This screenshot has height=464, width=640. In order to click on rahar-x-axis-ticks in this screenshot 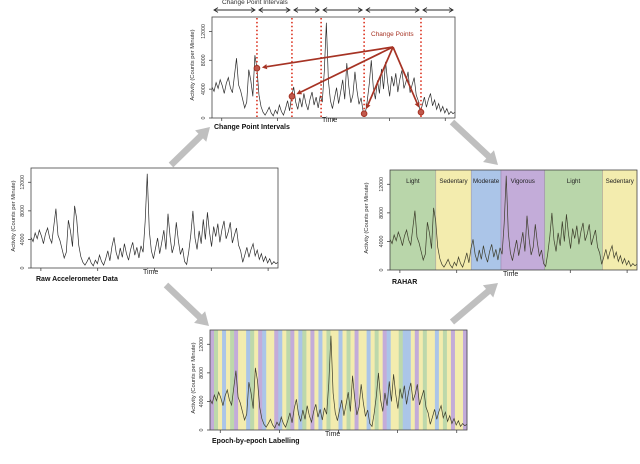, I will do `click(513, 271)`.